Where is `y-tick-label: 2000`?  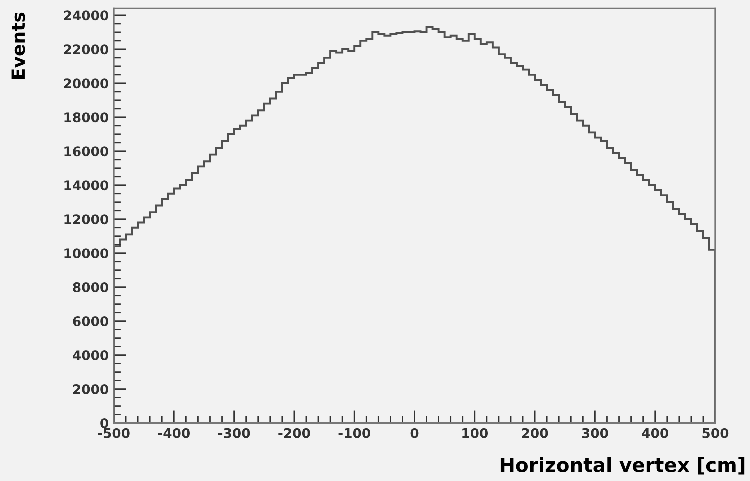
y-tick-label: 2000 is located at coordinates (91, 389).